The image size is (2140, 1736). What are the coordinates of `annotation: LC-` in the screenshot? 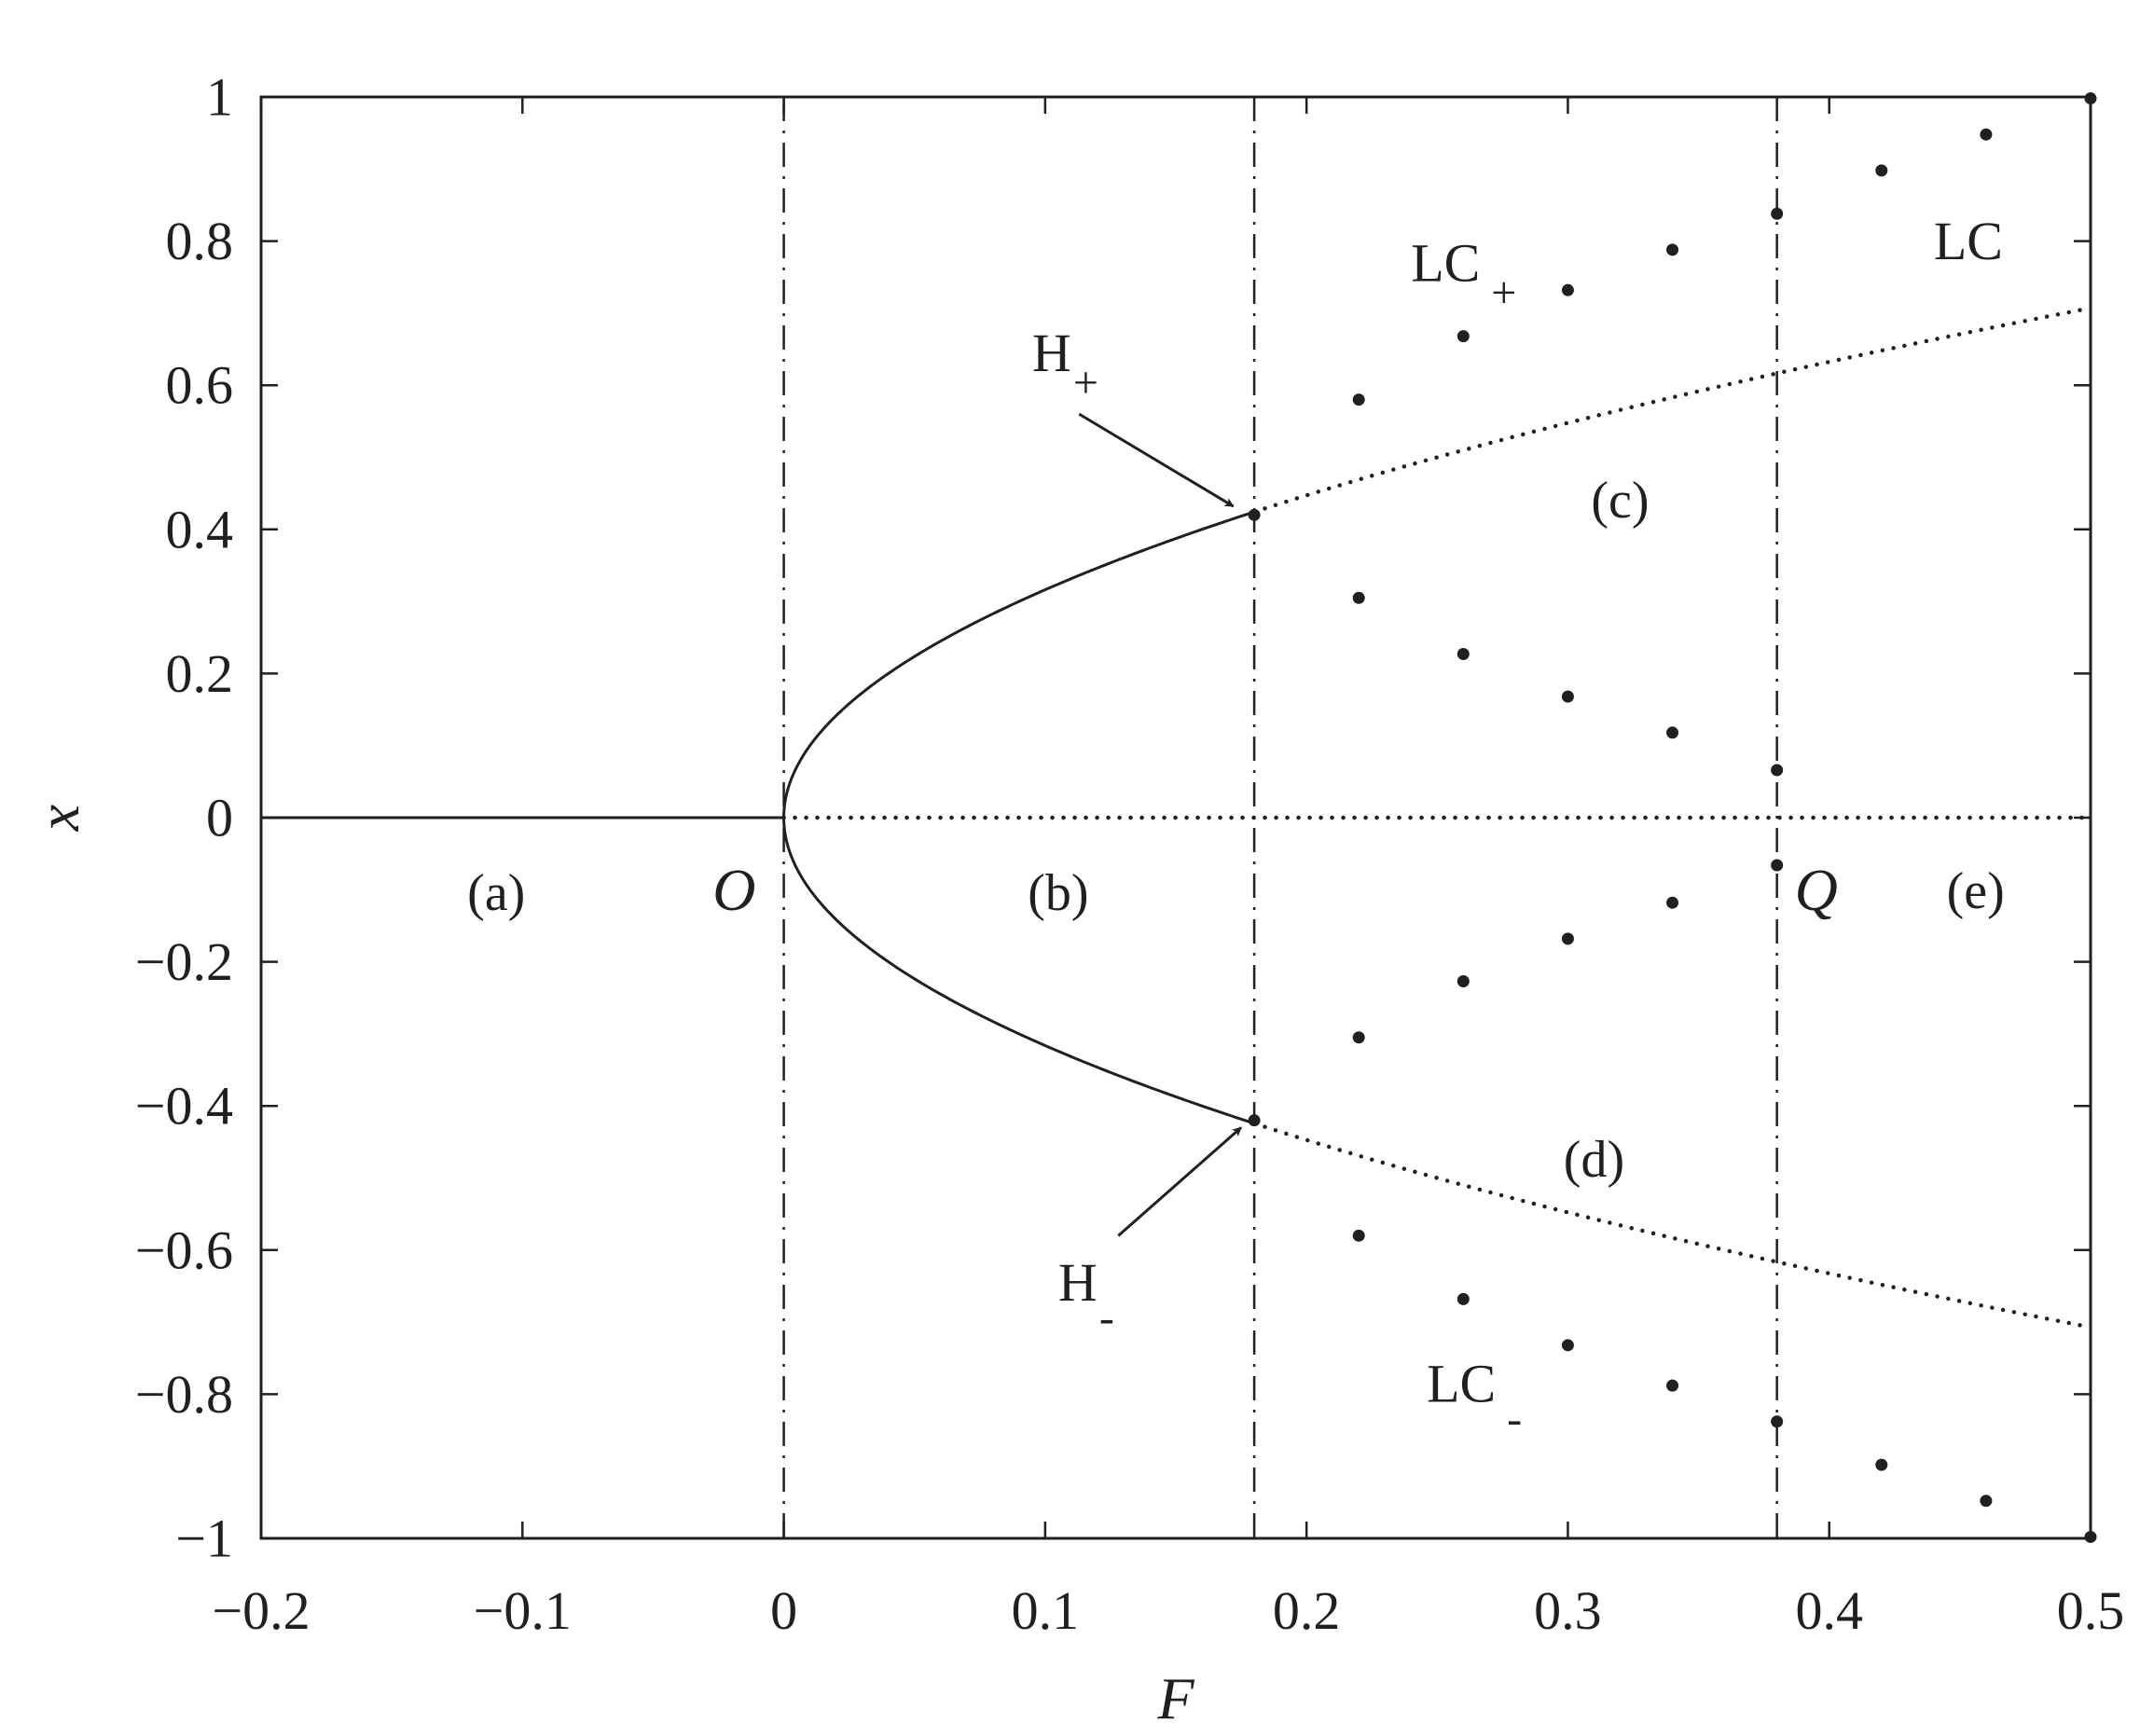 It's located at (1474, 1398).